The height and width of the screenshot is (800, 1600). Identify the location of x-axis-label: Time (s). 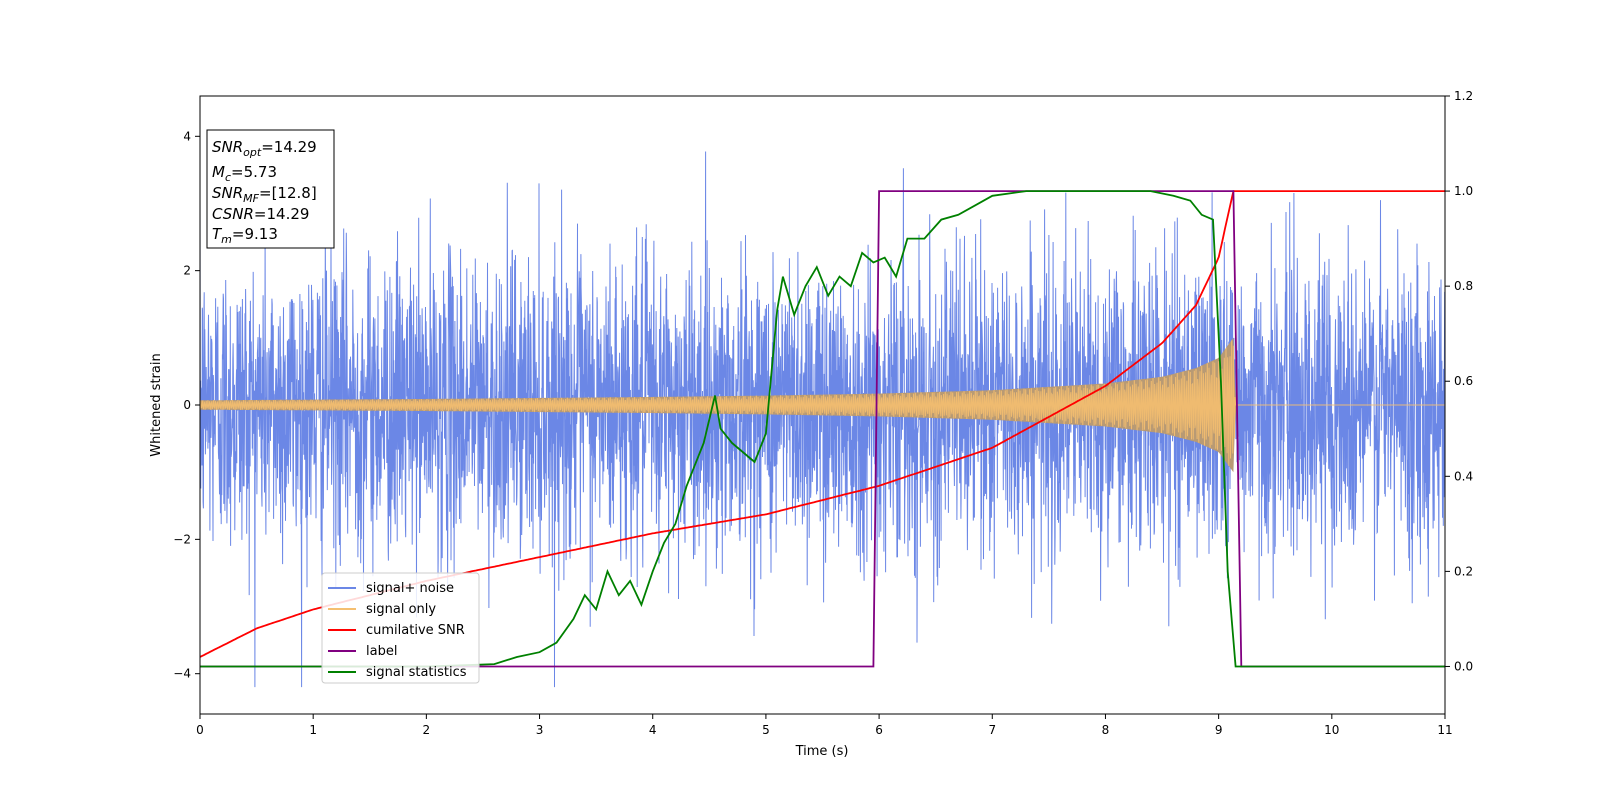
(822, 751).